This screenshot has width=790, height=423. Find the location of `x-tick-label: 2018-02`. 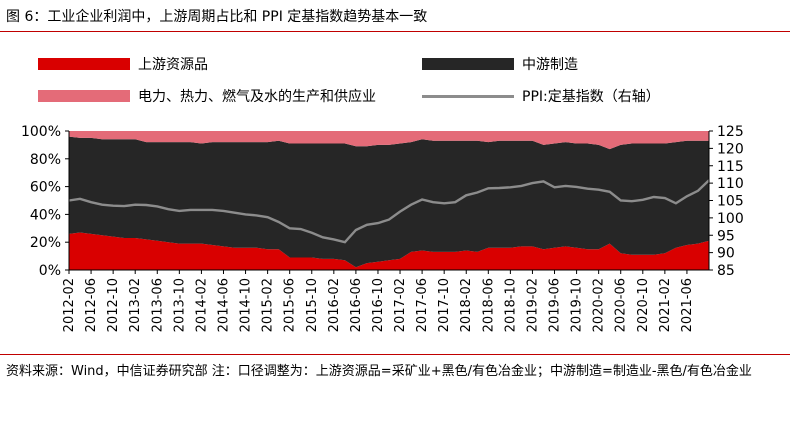

x-tick-label: 2018-02 is located at coordinates (466, 305).